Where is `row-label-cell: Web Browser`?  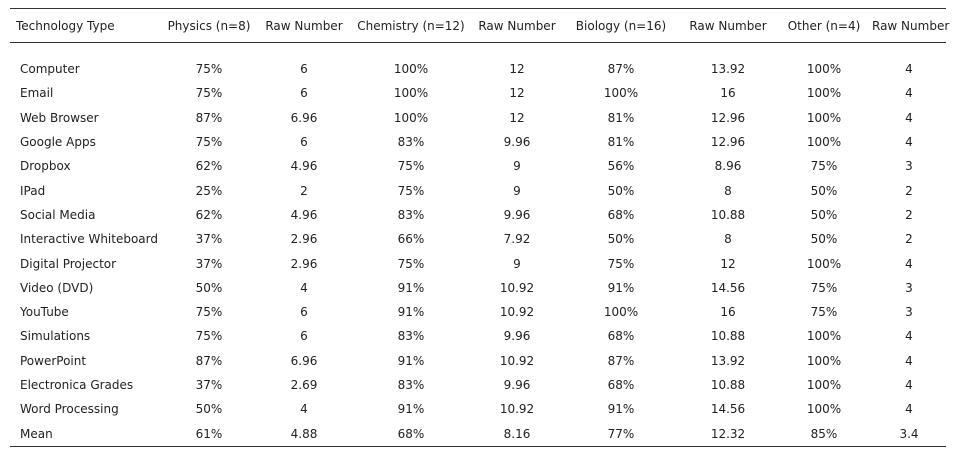 row-label-cell: Web Browser is located at coordinates (59, 117).